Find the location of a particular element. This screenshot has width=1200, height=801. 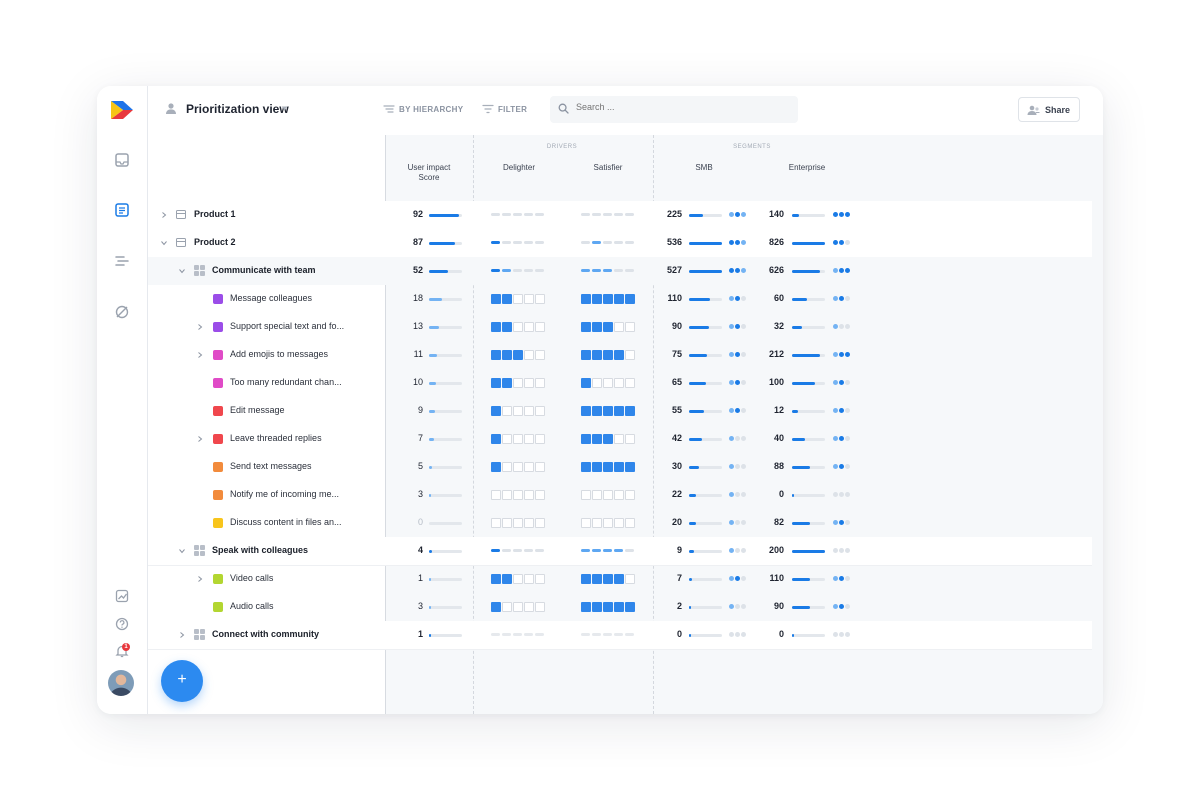

dot is located at coordinates (835, 522).